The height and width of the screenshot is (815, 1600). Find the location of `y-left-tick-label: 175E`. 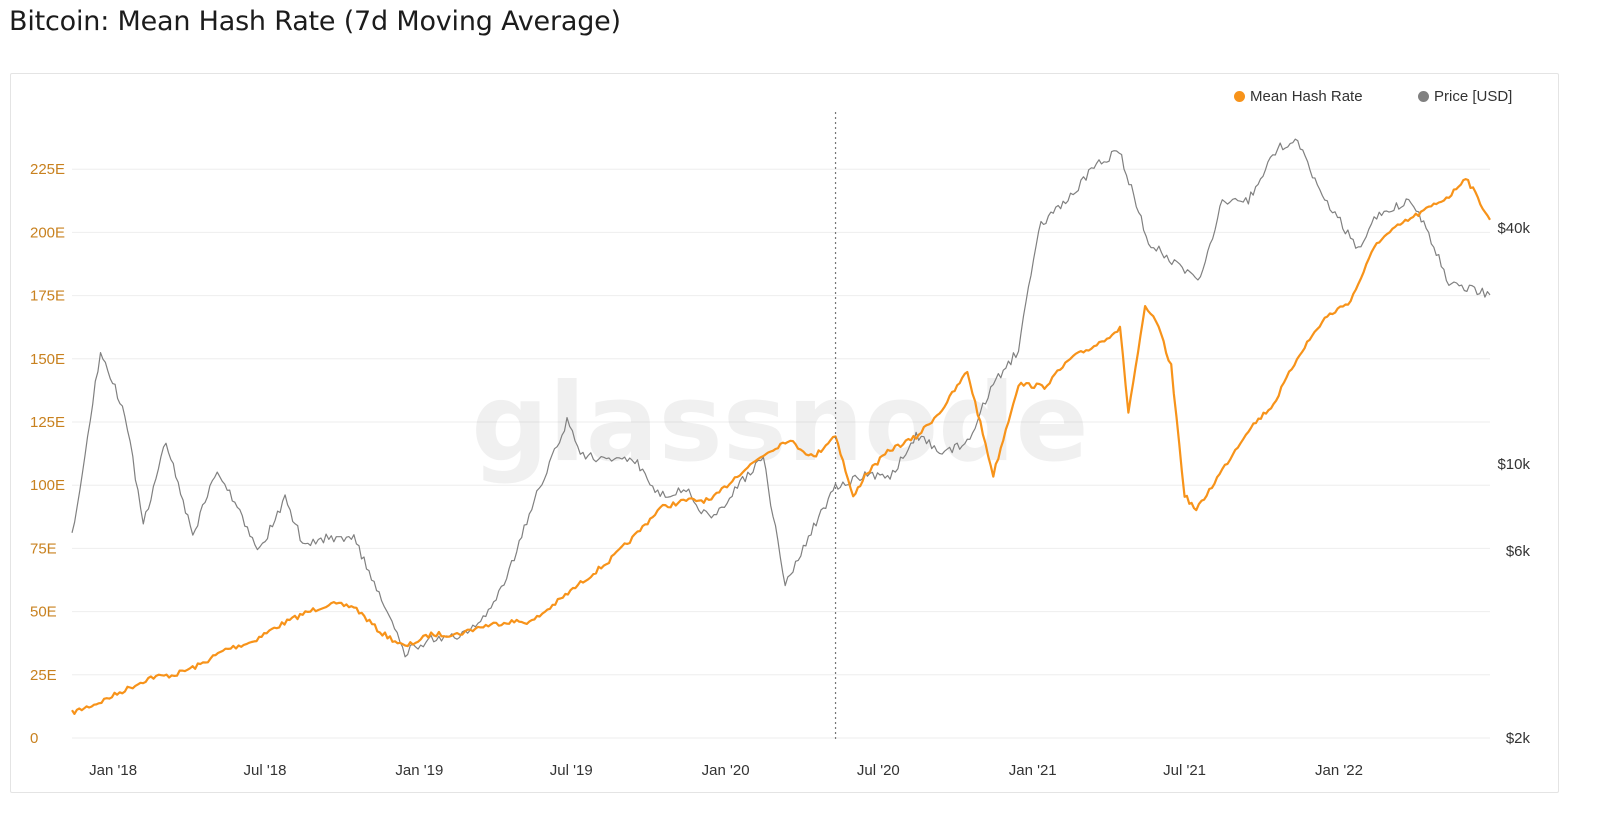

y-left-tick-label: 175E is located at coordinates (47, 296).